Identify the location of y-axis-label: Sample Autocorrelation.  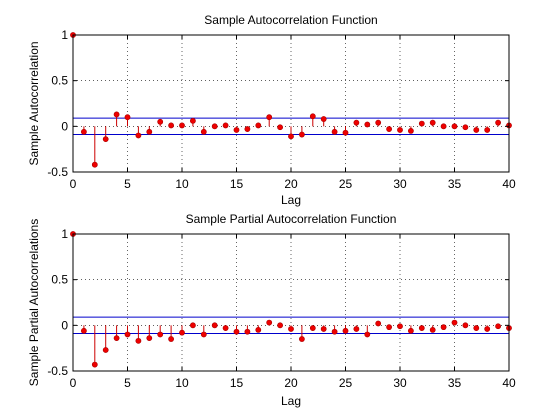
(34, 103).